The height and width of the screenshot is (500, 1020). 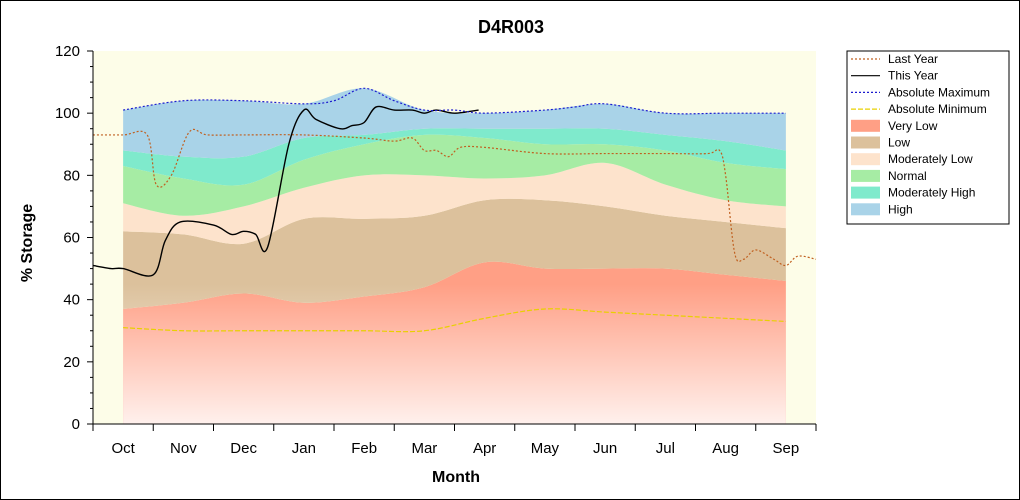 What do you see at coordinates (454, 320) in the screenshot?
I see `line-absolute-minimum` at bounding box center [454, 320].